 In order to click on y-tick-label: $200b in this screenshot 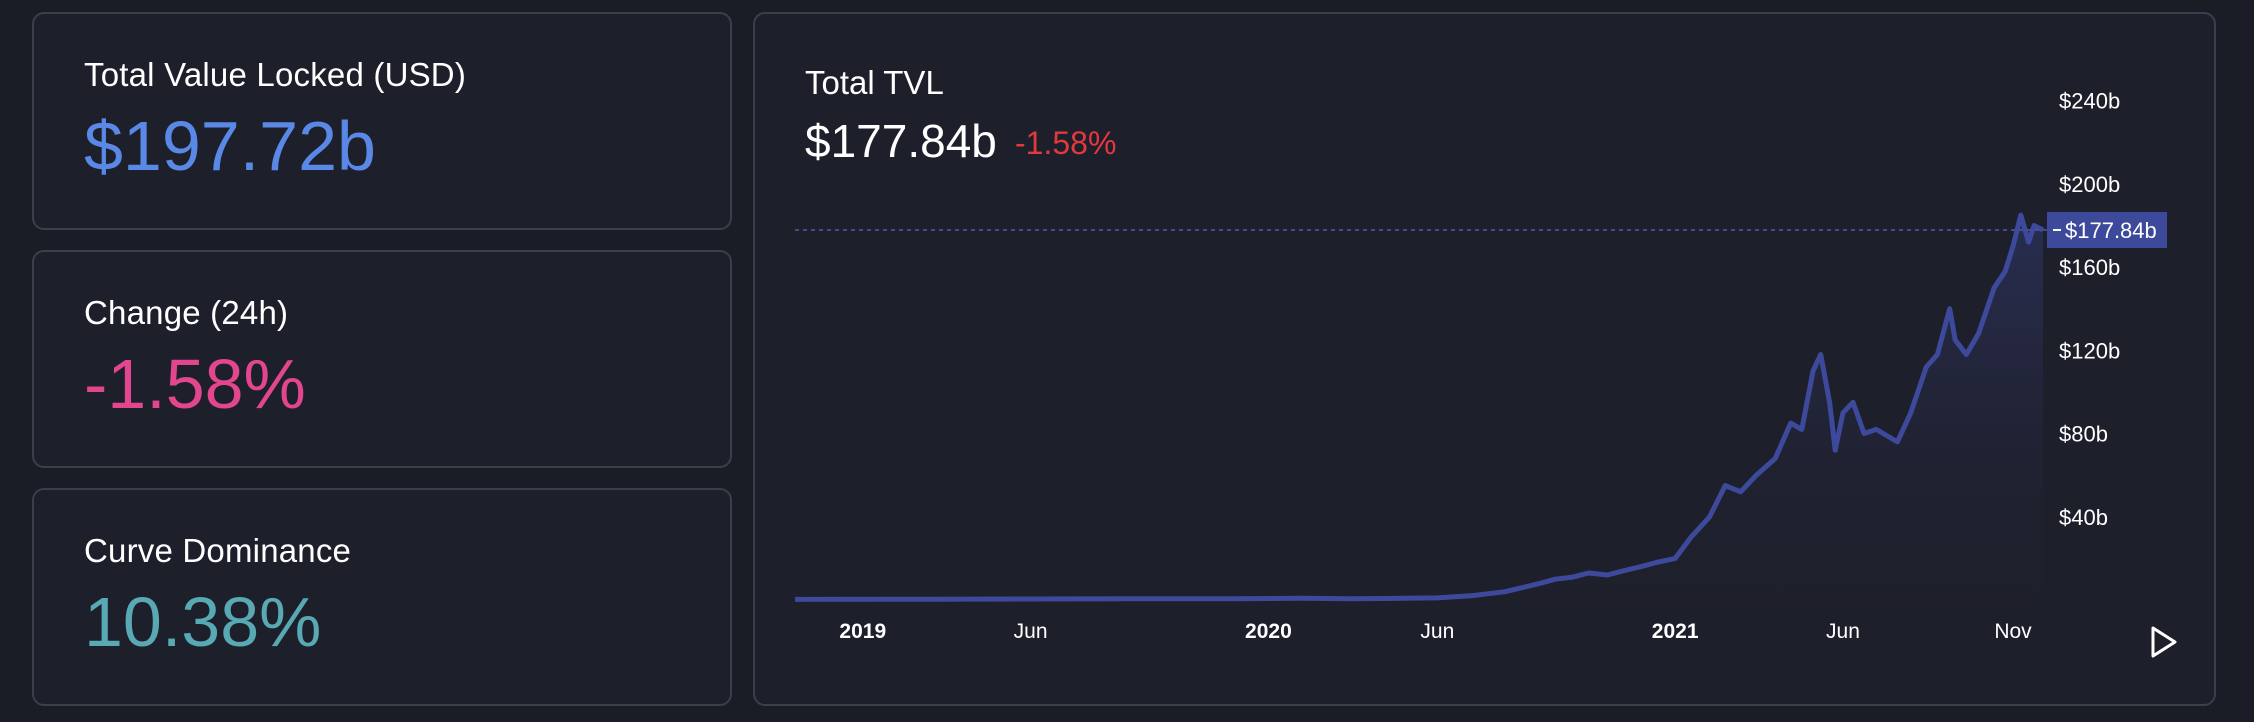, I will do `click(2089, 184)`.